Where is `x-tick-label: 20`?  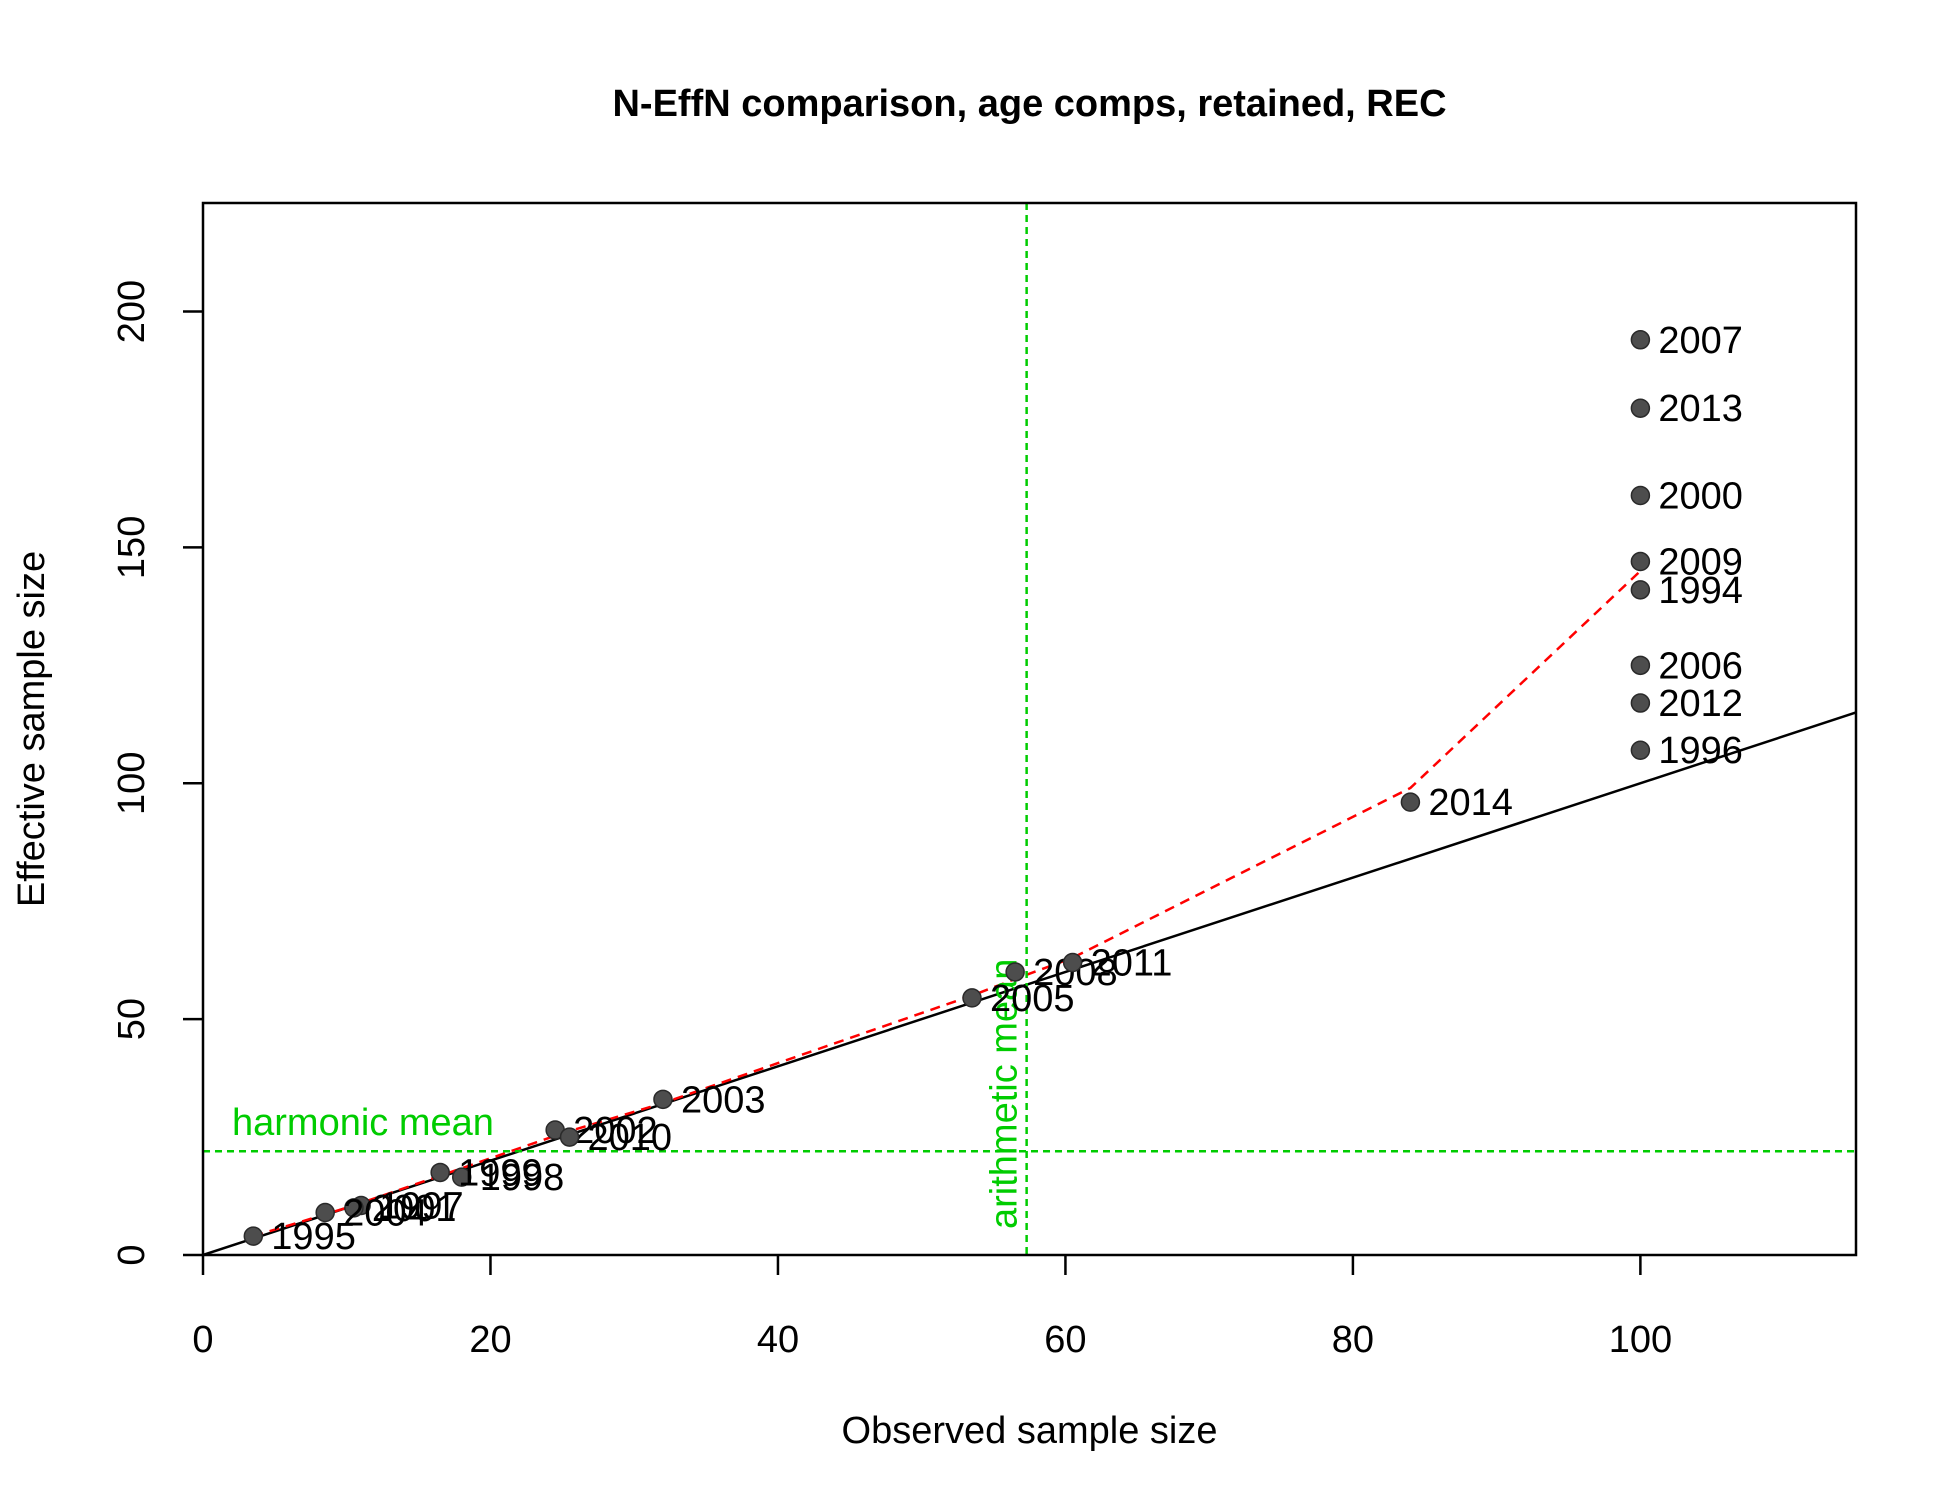 x-tick-label: 20 is located at coordinates (490, 1340).